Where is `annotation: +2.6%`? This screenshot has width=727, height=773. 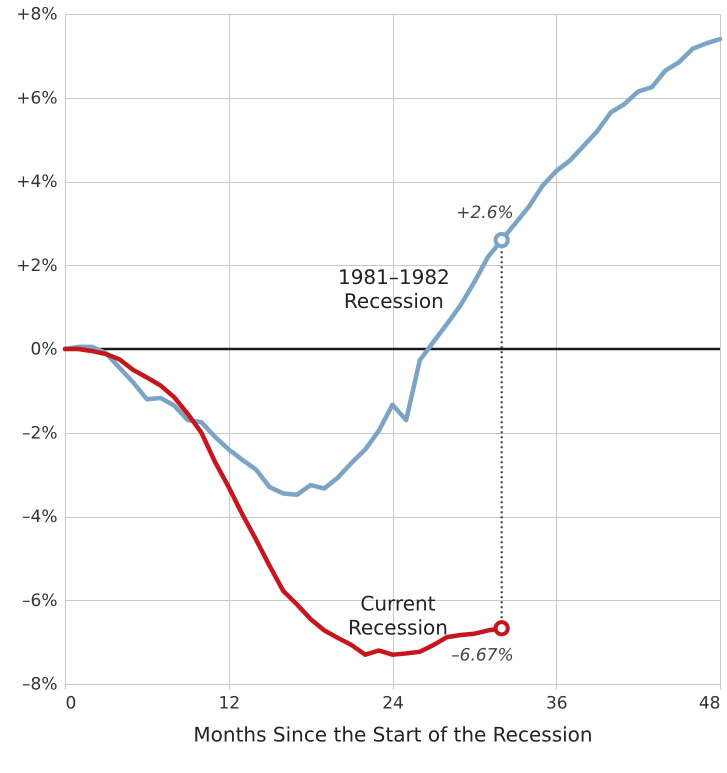
annotation: +2.6% is located at coordinates (485, 213).